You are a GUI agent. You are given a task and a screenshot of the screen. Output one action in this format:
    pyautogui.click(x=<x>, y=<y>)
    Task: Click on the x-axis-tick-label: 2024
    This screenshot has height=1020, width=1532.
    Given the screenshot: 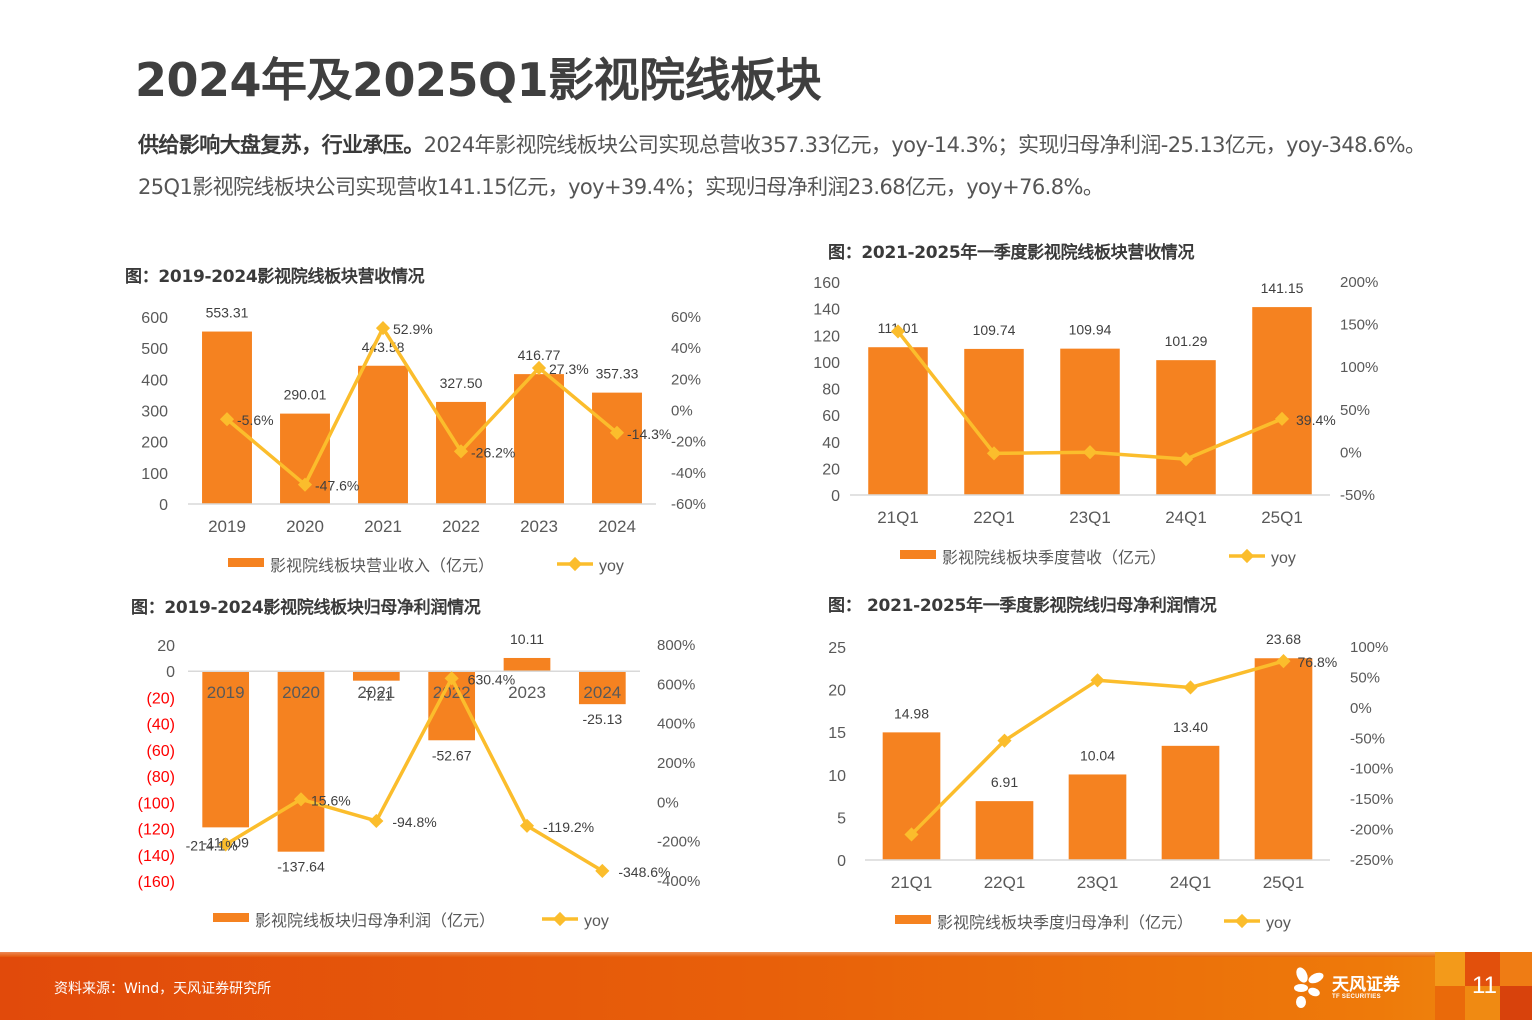 What is the action you would take?
    pyautogui.click(x=602, y=692)
    